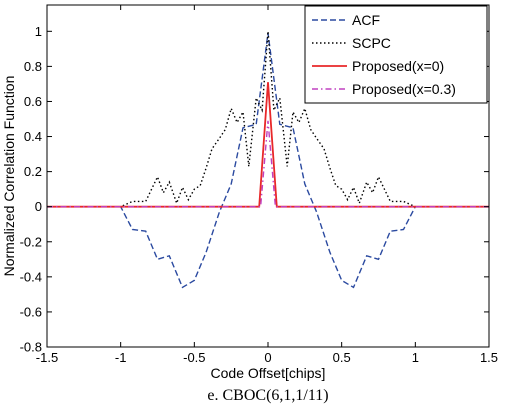 This screenshot has width=508, height=409. I want to click on x-tick-label: -0.5, so click(194, 357).